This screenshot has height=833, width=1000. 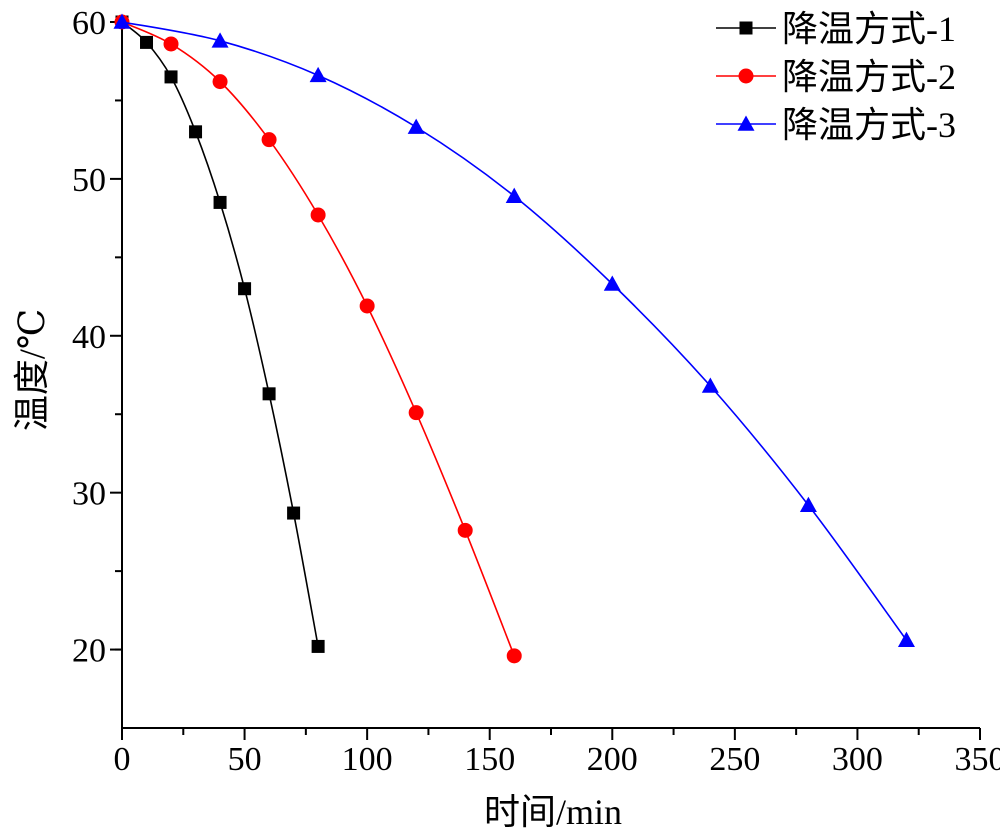 What do you see at coordinates (89, 23) in the screenshot?
I see `y-tick-label: 60` at bounding box center [89, 23].